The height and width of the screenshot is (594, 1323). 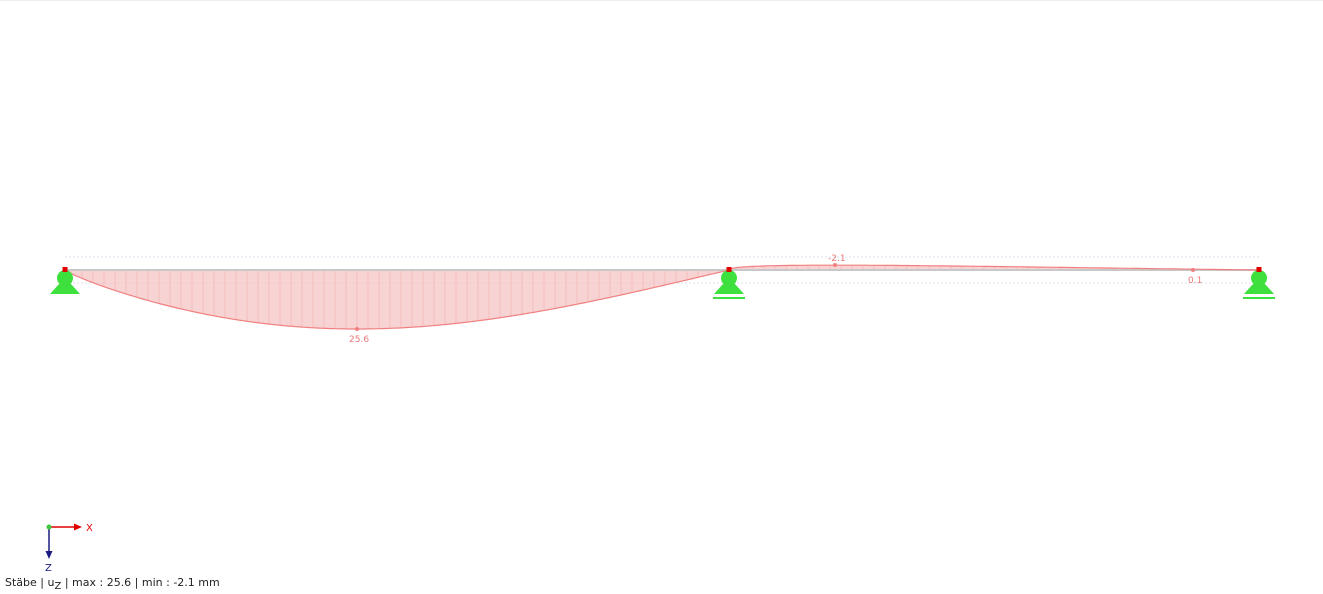 What do you see at coordinates (78, 527) in the screenshot?
I see `x-arrowhead-icon` at bounding box center [78, 527].